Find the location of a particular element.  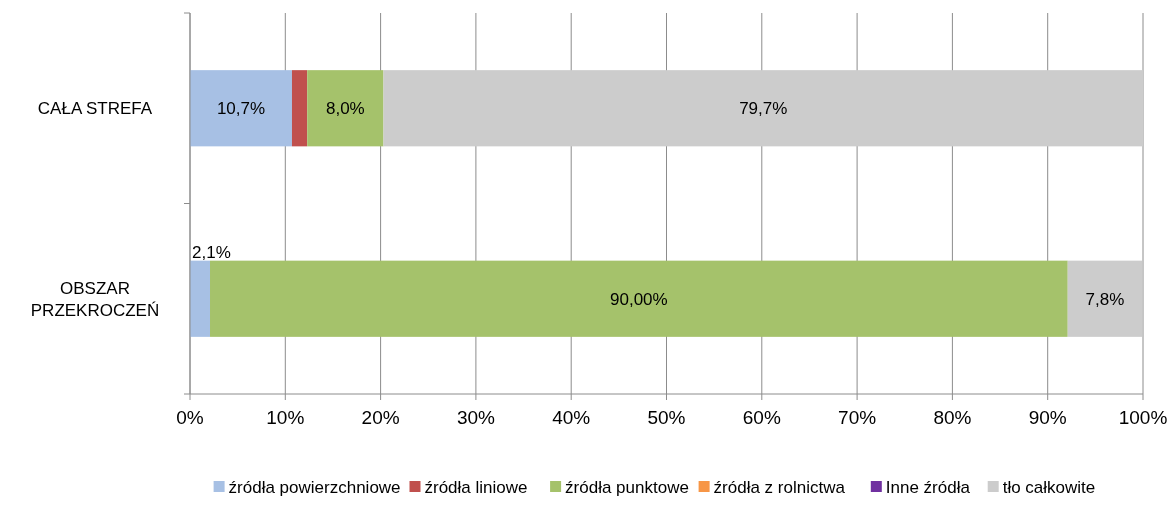

data-label: 2,1% is located at coordinates (211, 252).